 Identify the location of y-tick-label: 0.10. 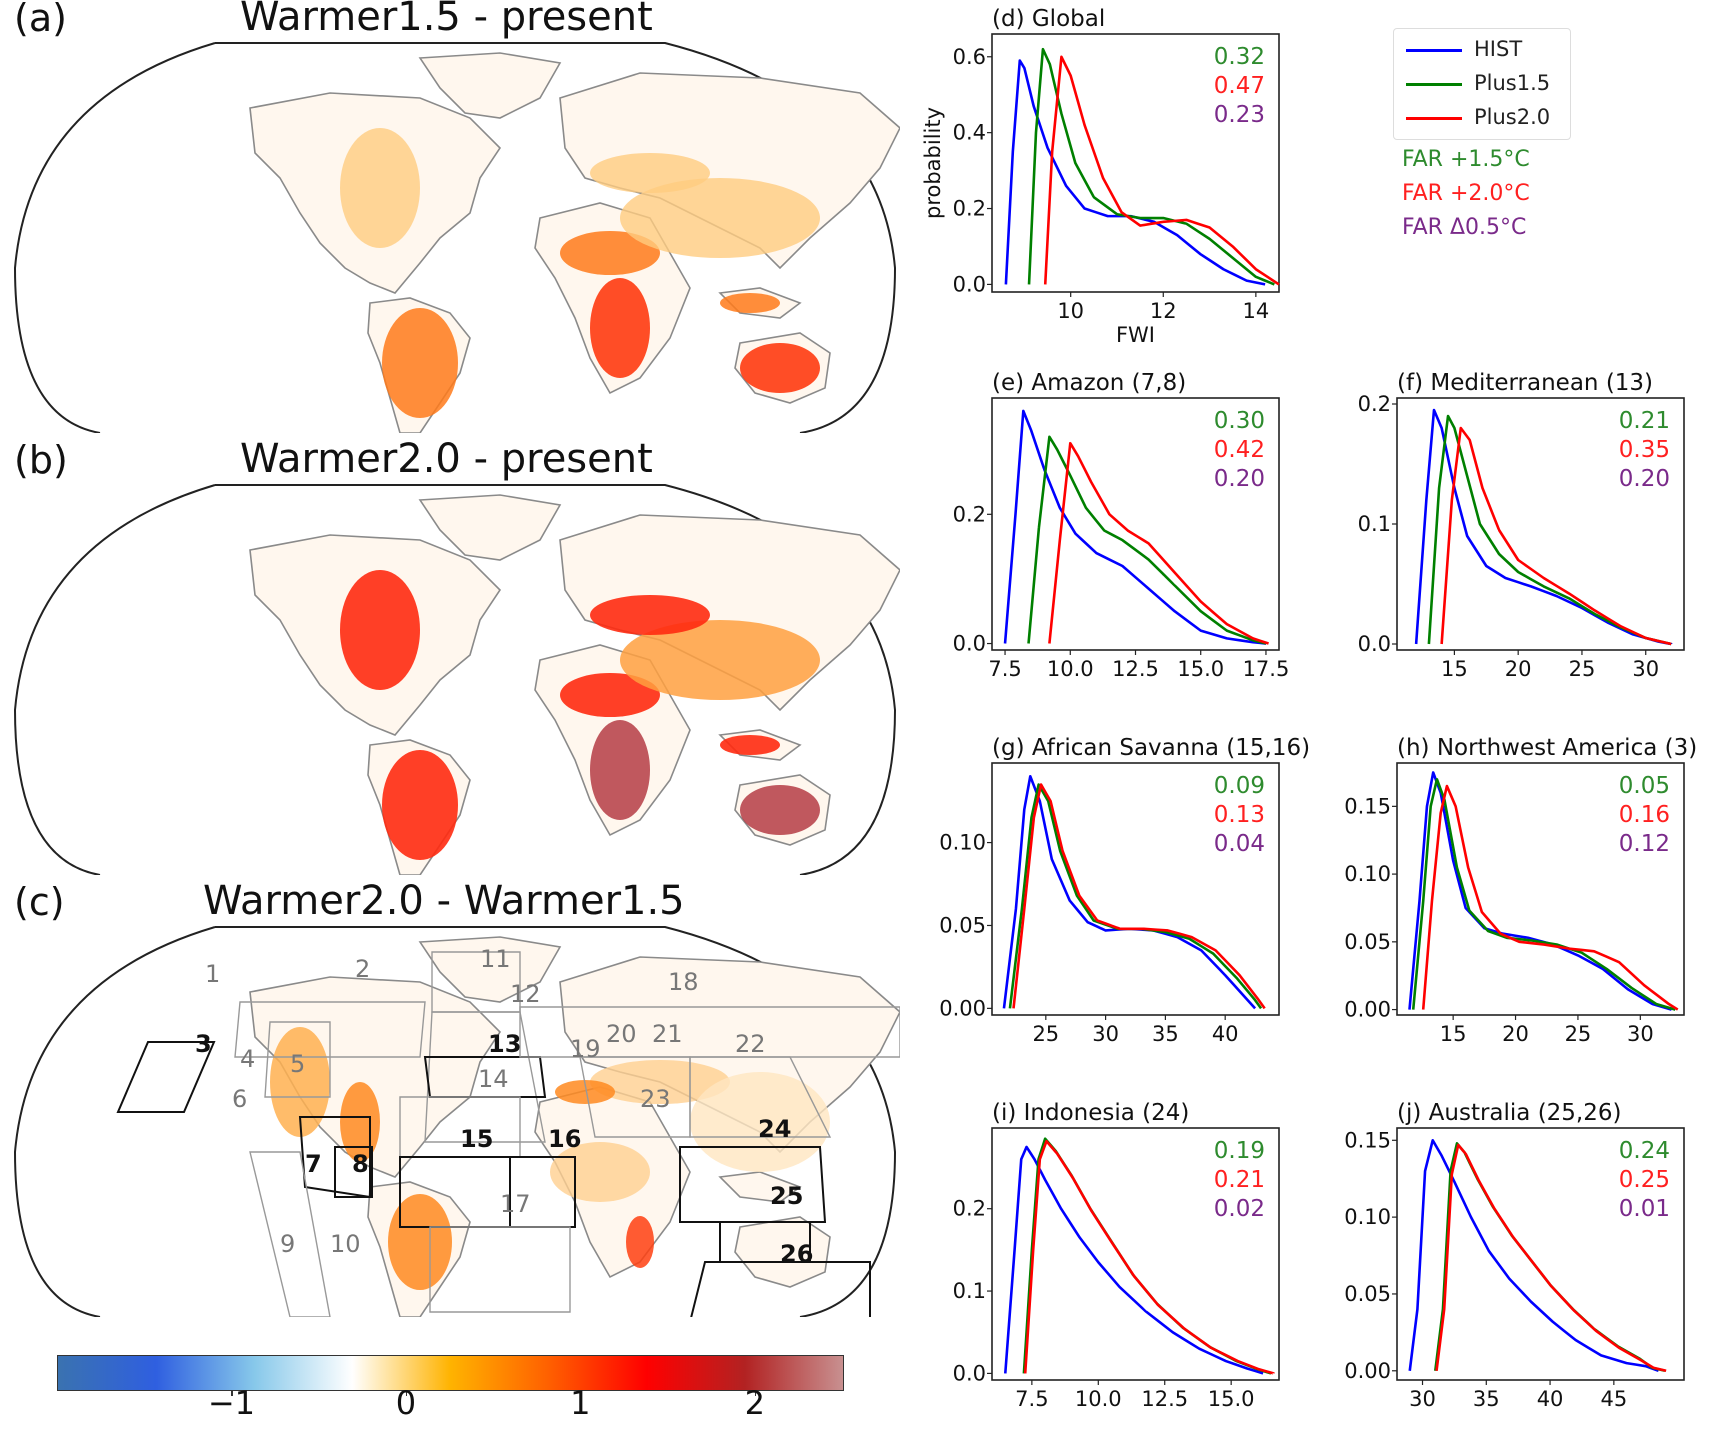
(1367, 874).